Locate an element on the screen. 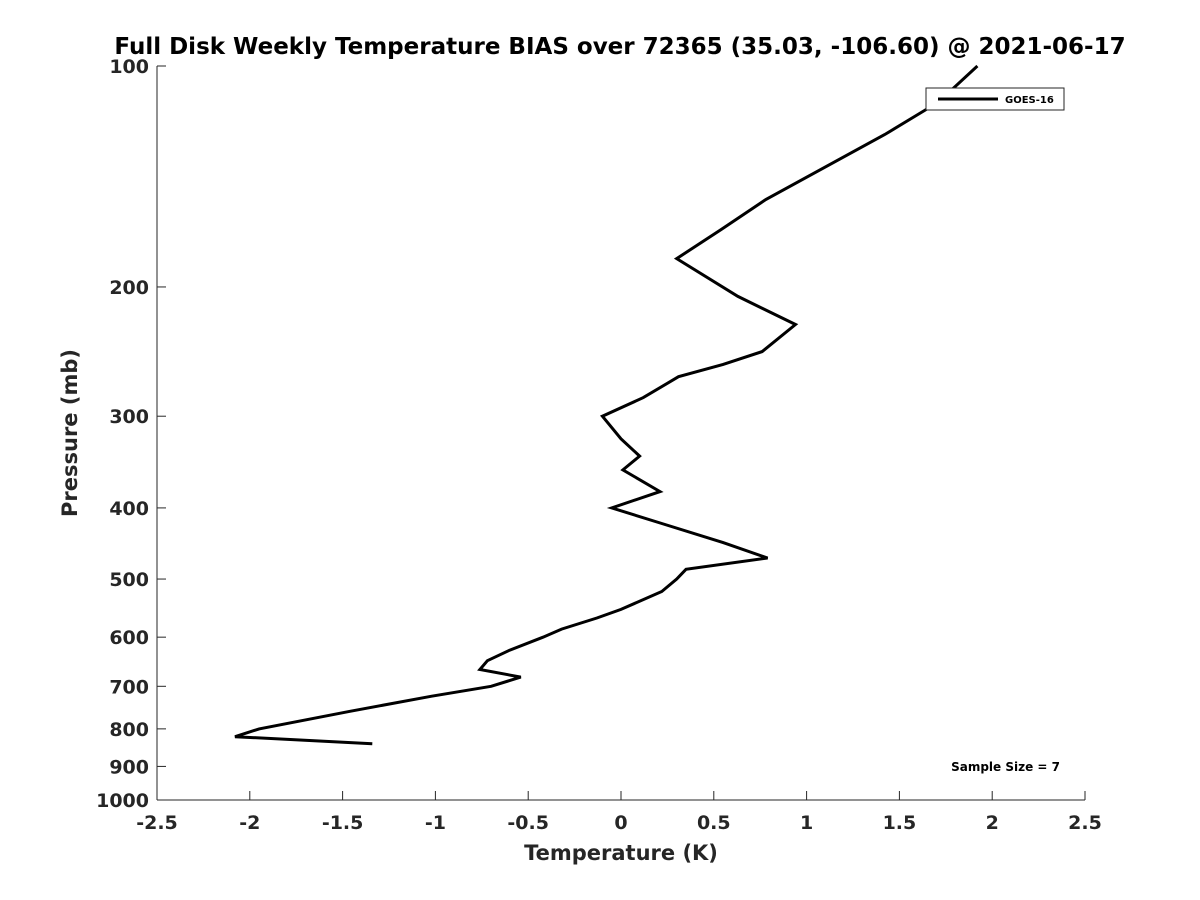 The height and width of the screenshot is (900, 1200). x-tick-label: 1.5 is located at coordinates (900, 823).